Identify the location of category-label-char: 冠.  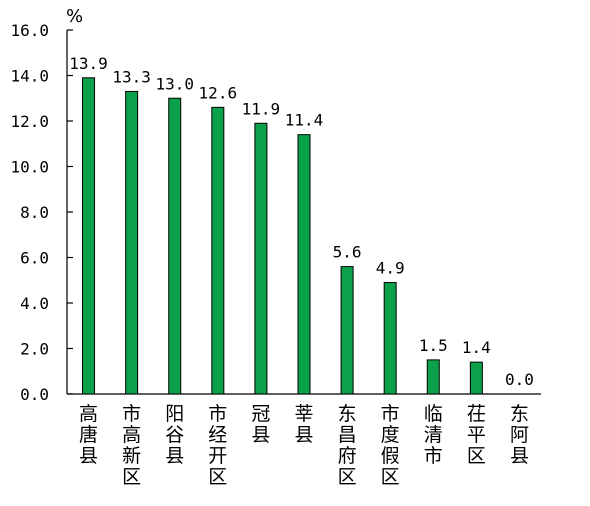
(260, 414).